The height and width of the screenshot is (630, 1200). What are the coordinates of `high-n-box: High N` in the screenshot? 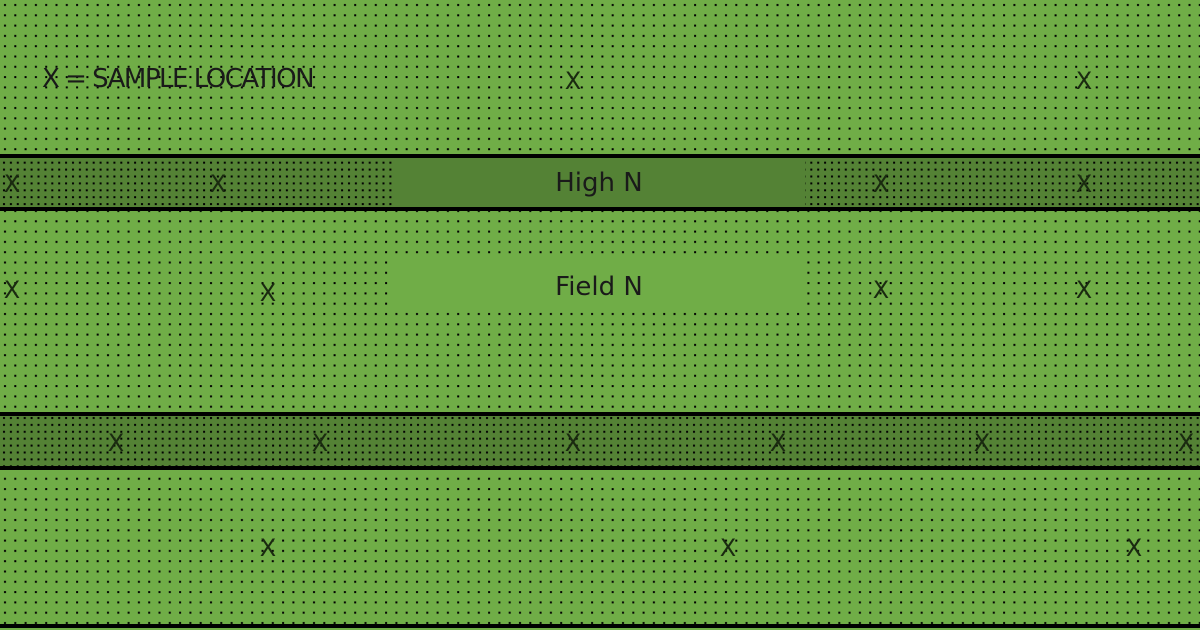 It's located at (599, 182).